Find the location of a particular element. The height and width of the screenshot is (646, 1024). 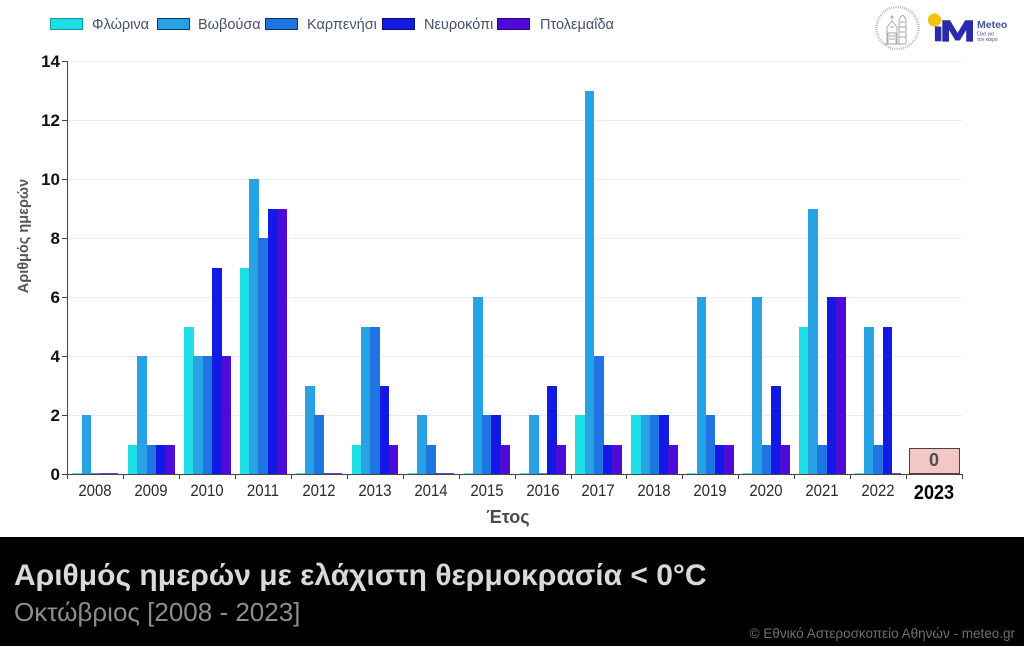

svg-text: Όλα για is located at coordinates (985, 35).